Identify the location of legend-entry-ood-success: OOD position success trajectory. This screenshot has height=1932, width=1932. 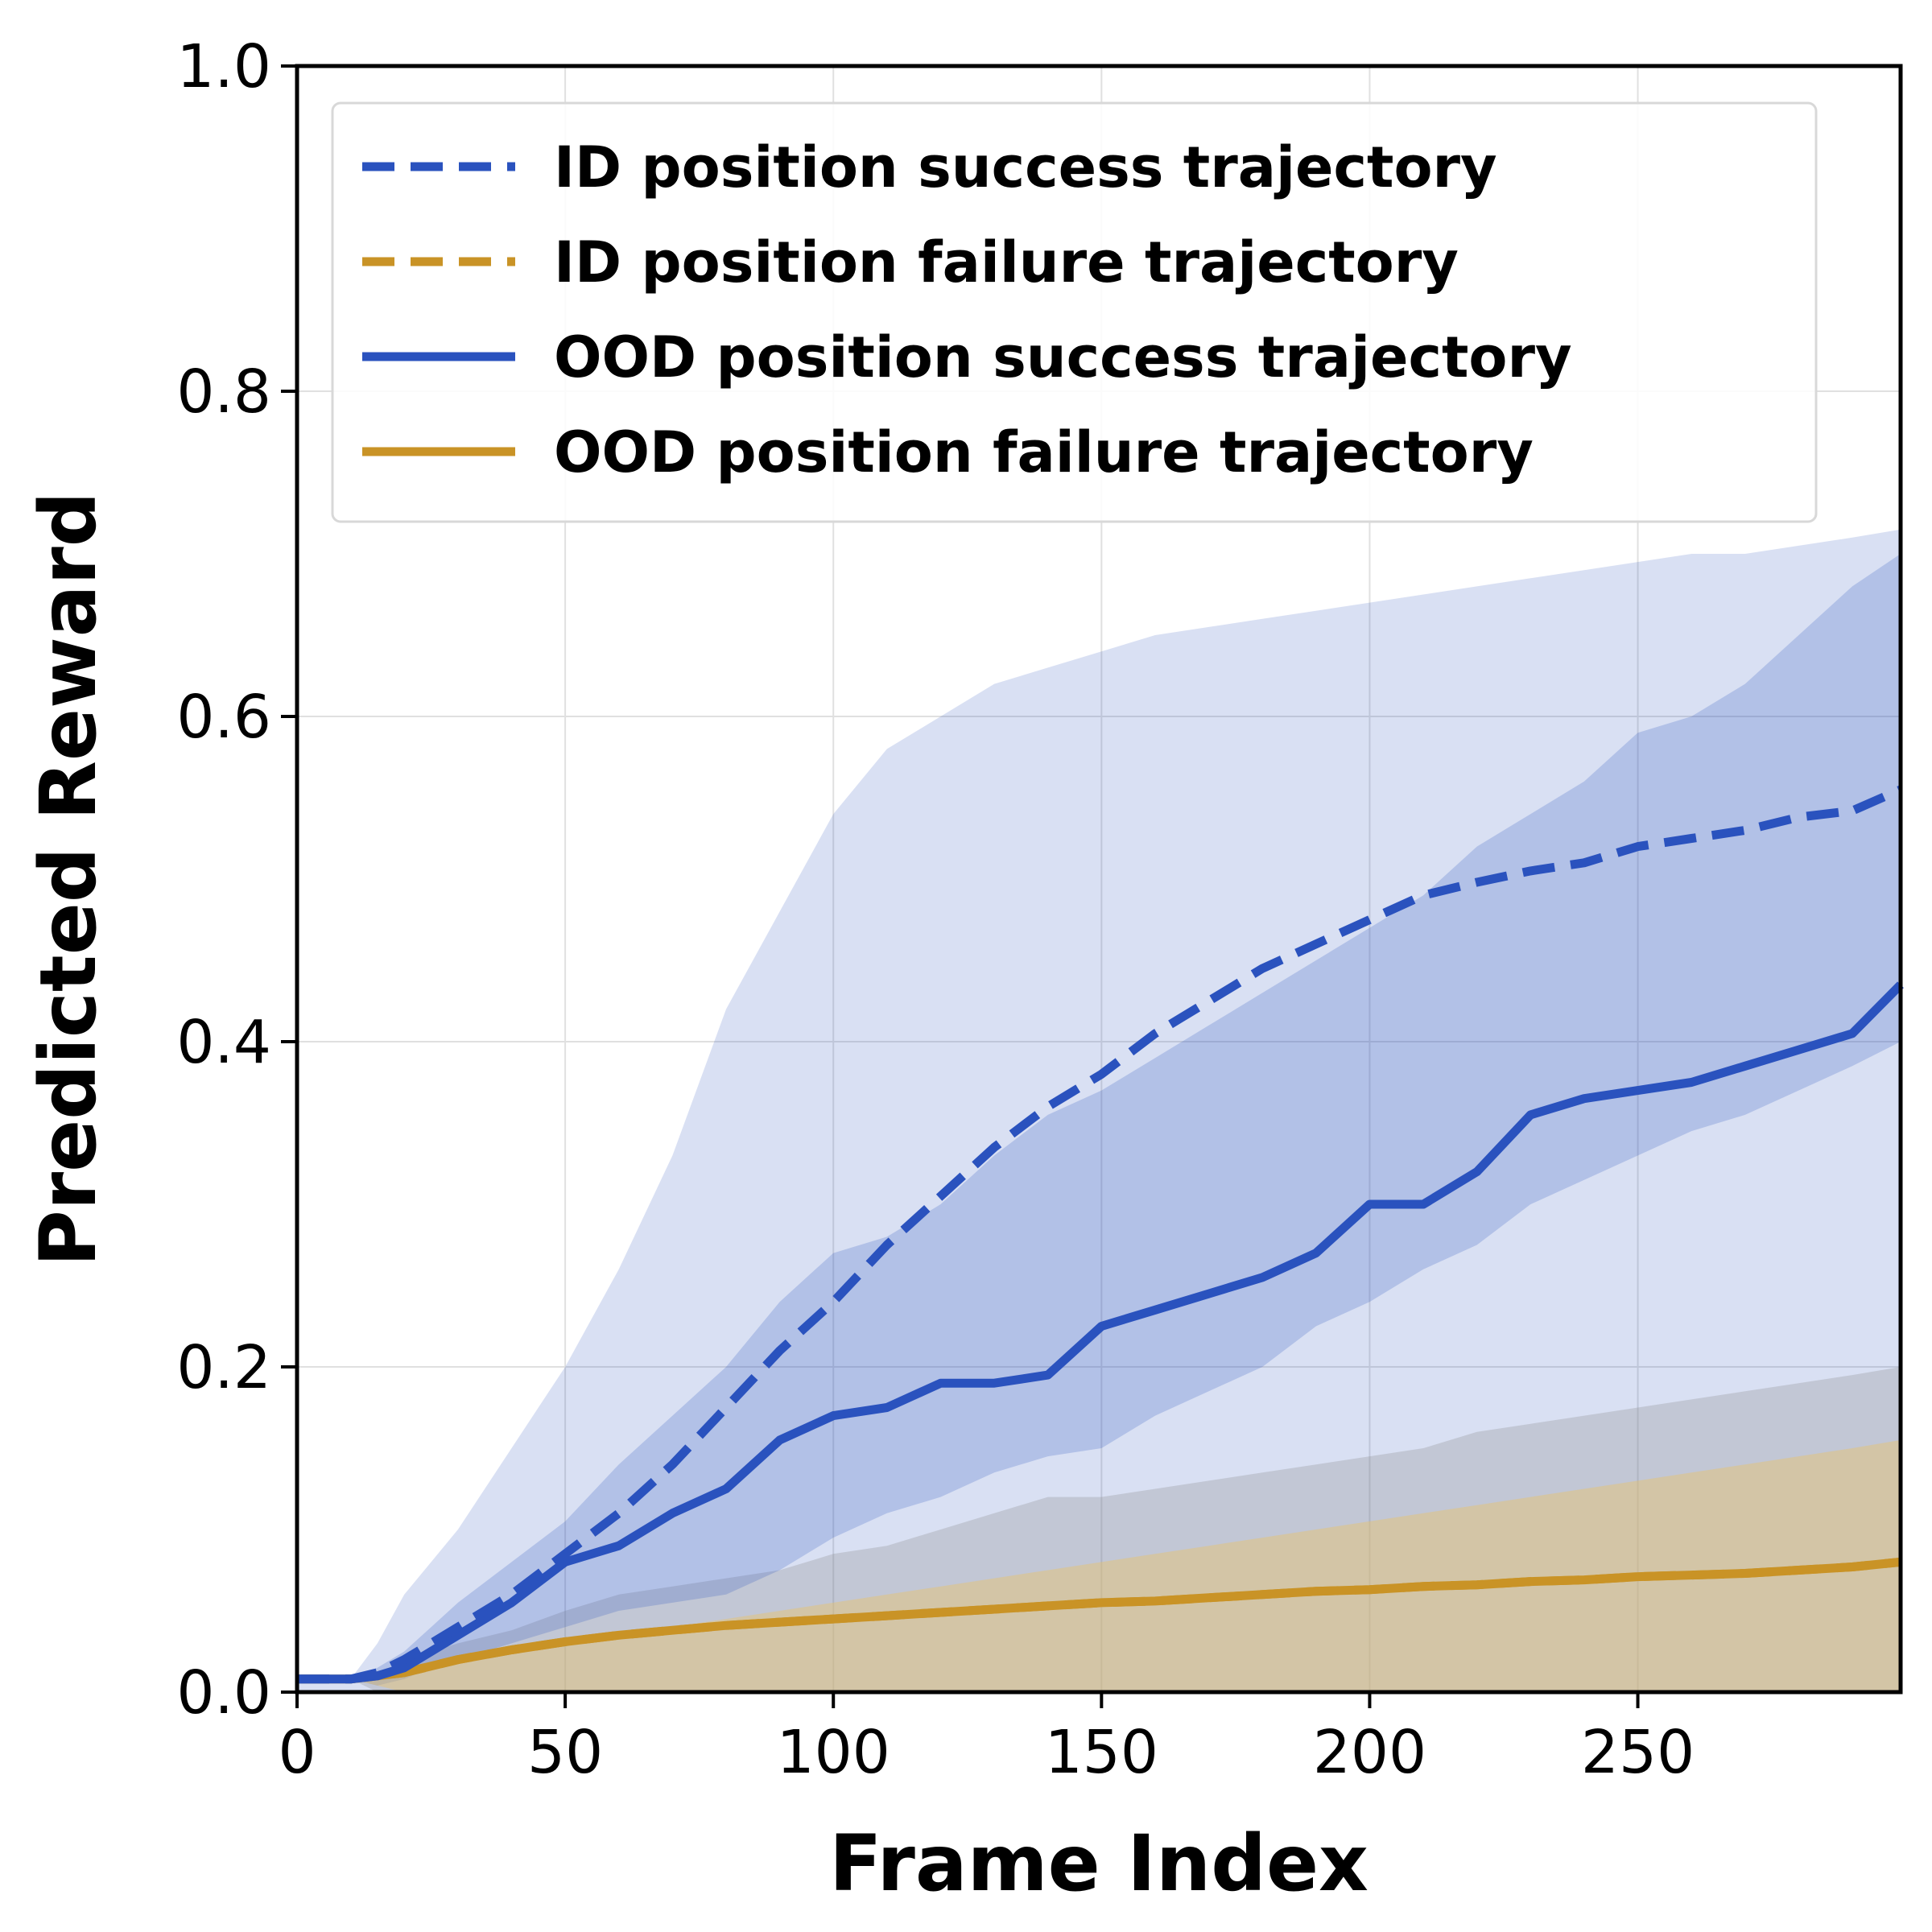
(967, 357).